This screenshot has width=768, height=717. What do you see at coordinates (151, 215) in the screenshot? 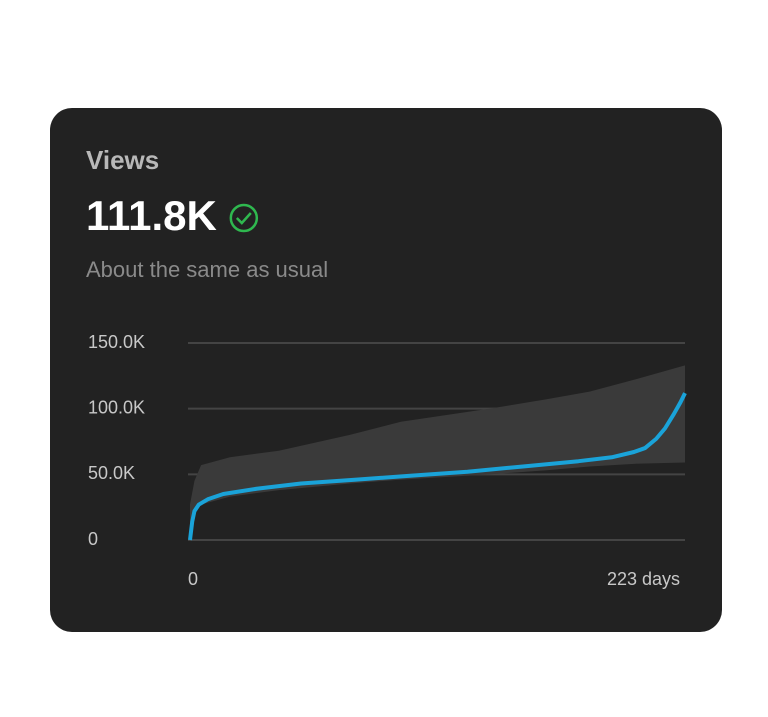
I see `metric-value: 111.8K` at bounding box center [151, 215].